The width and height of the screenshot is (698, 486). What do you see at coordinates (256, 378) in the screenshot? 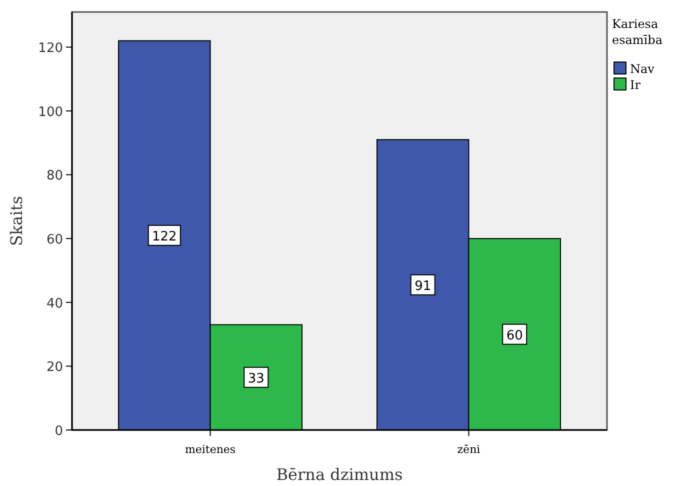
I see `data-label: 33` at bounding box center [256, 378].